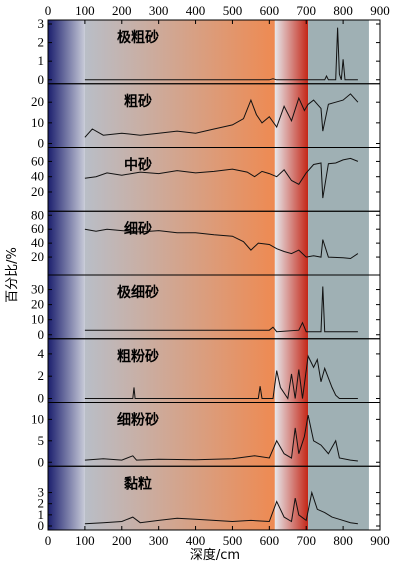 The image size is (403, 563). Describe the element at coordinates (138, 420) in the screenshot. I see `panel-name: 细粉砂` at that location.